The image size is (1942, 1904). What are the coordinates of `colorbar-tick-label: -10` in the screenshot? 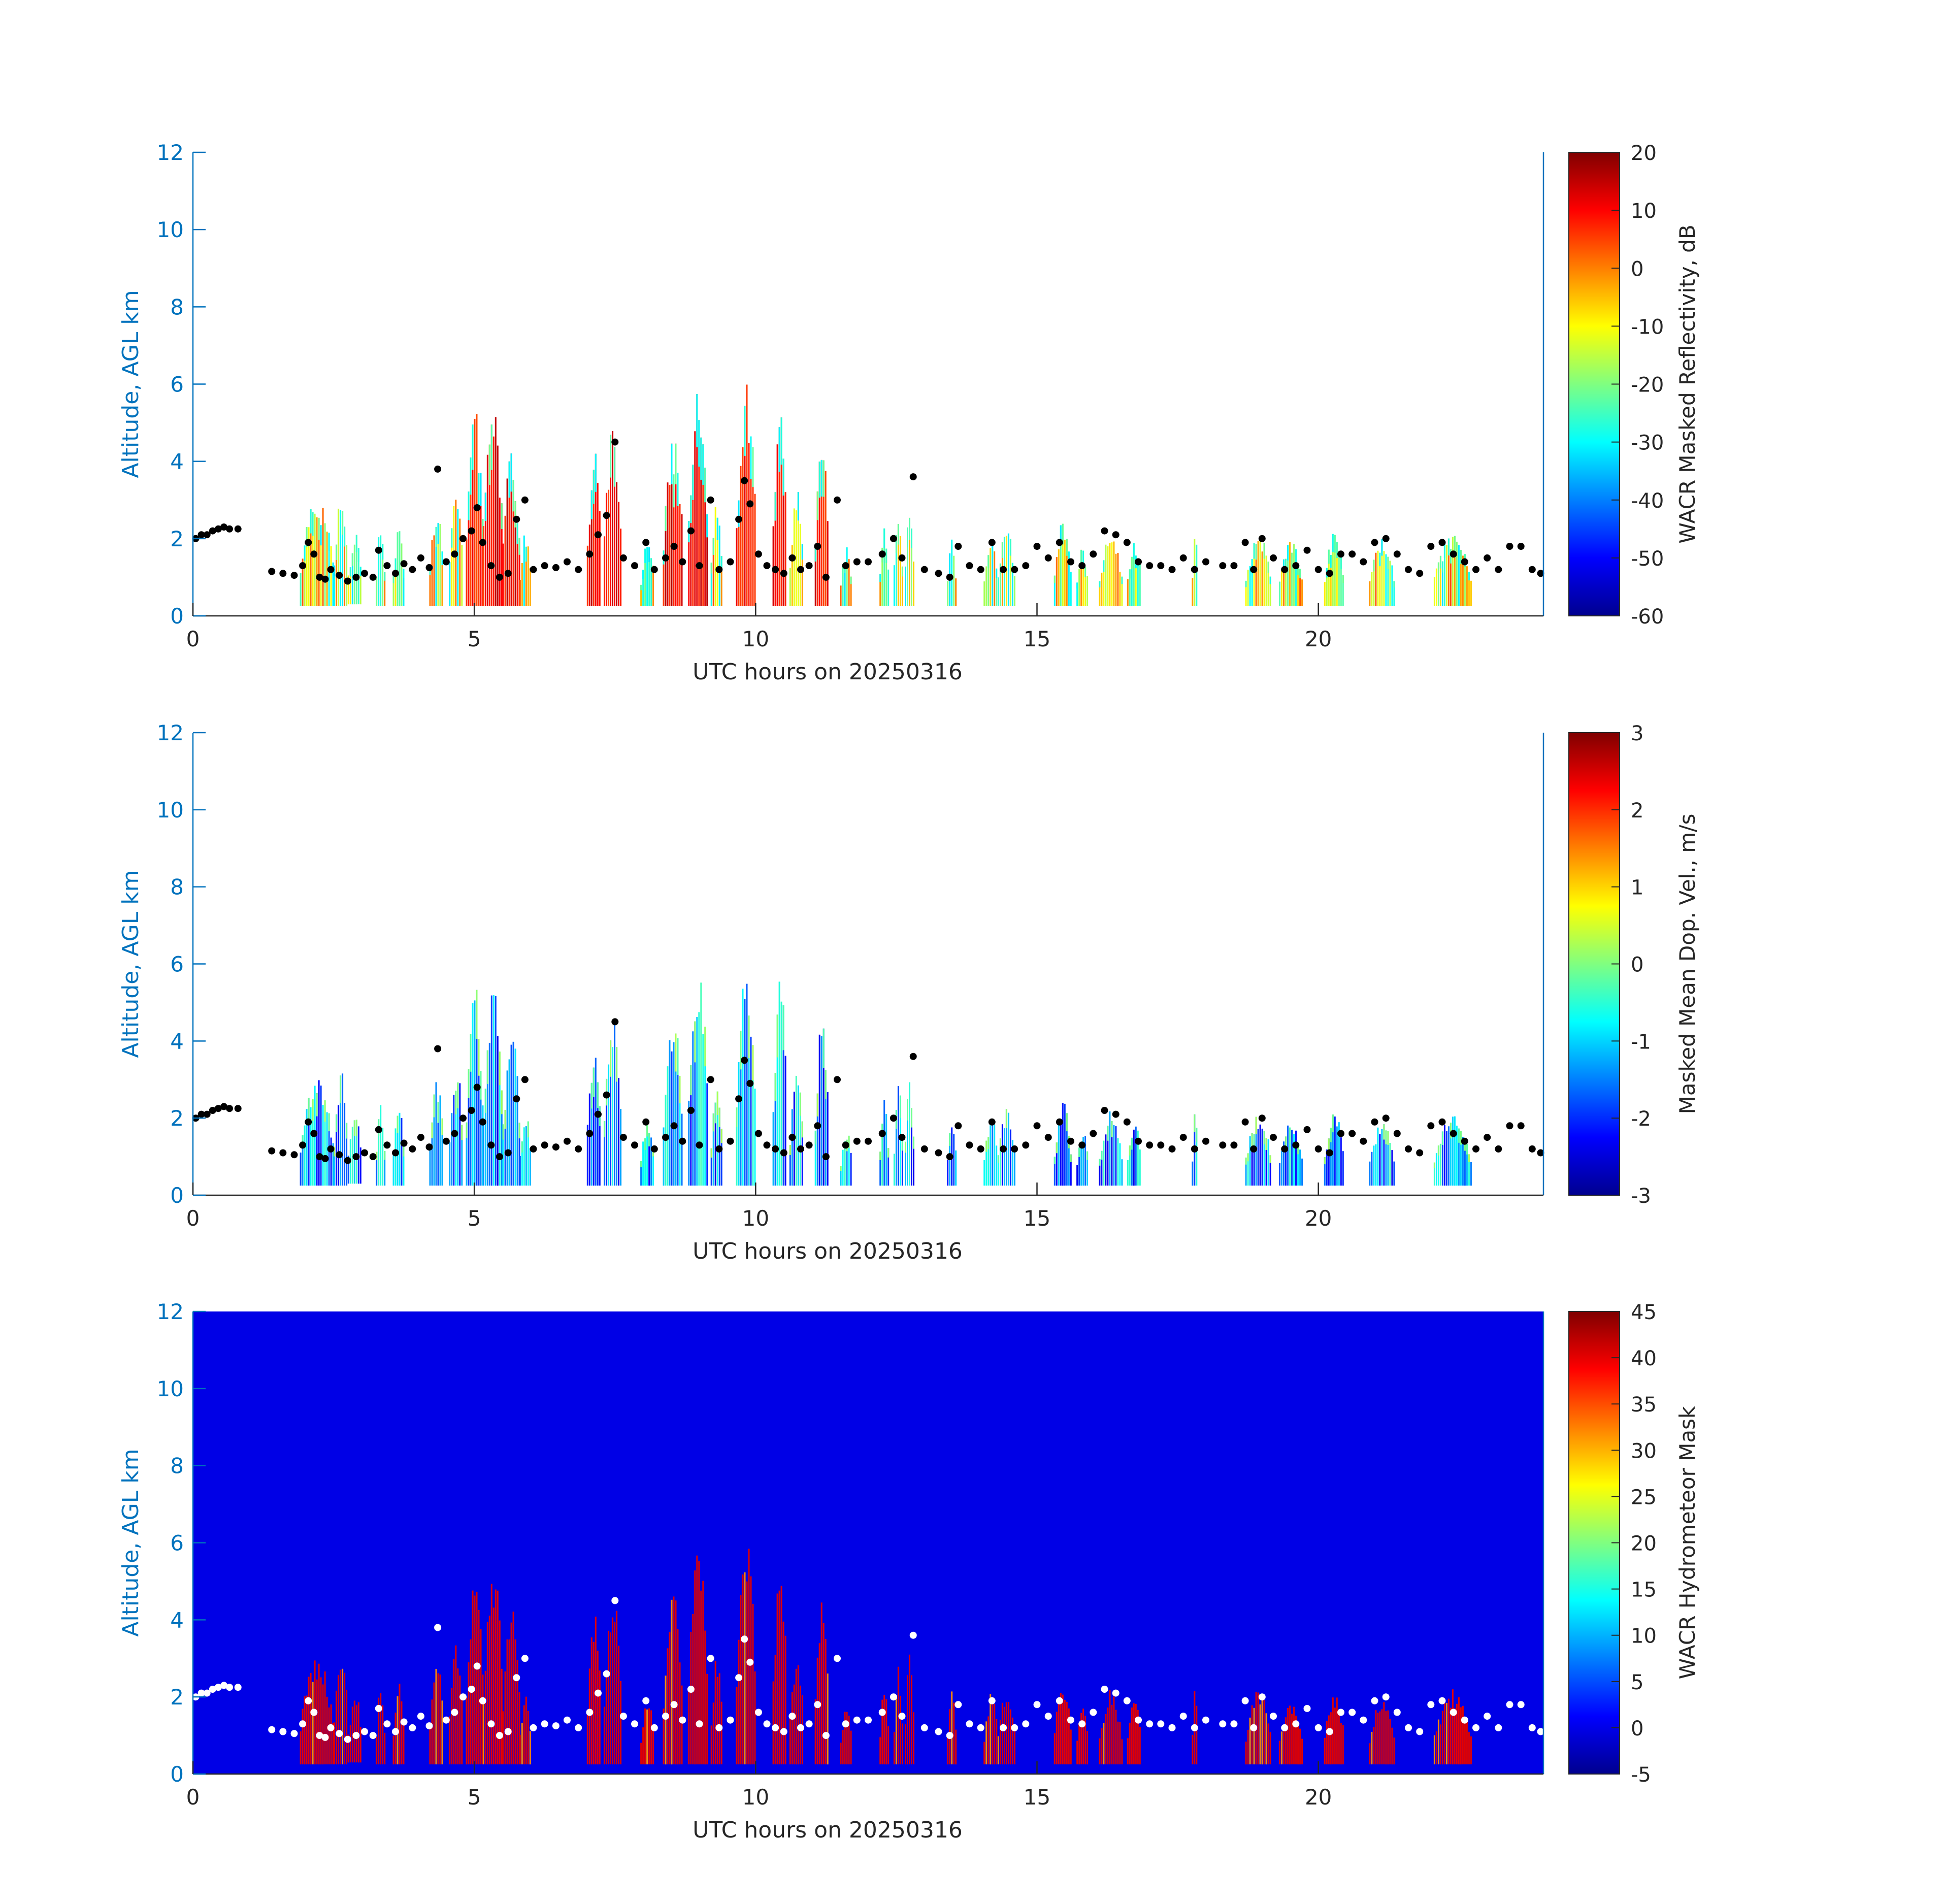 It's located at (1647, 327).